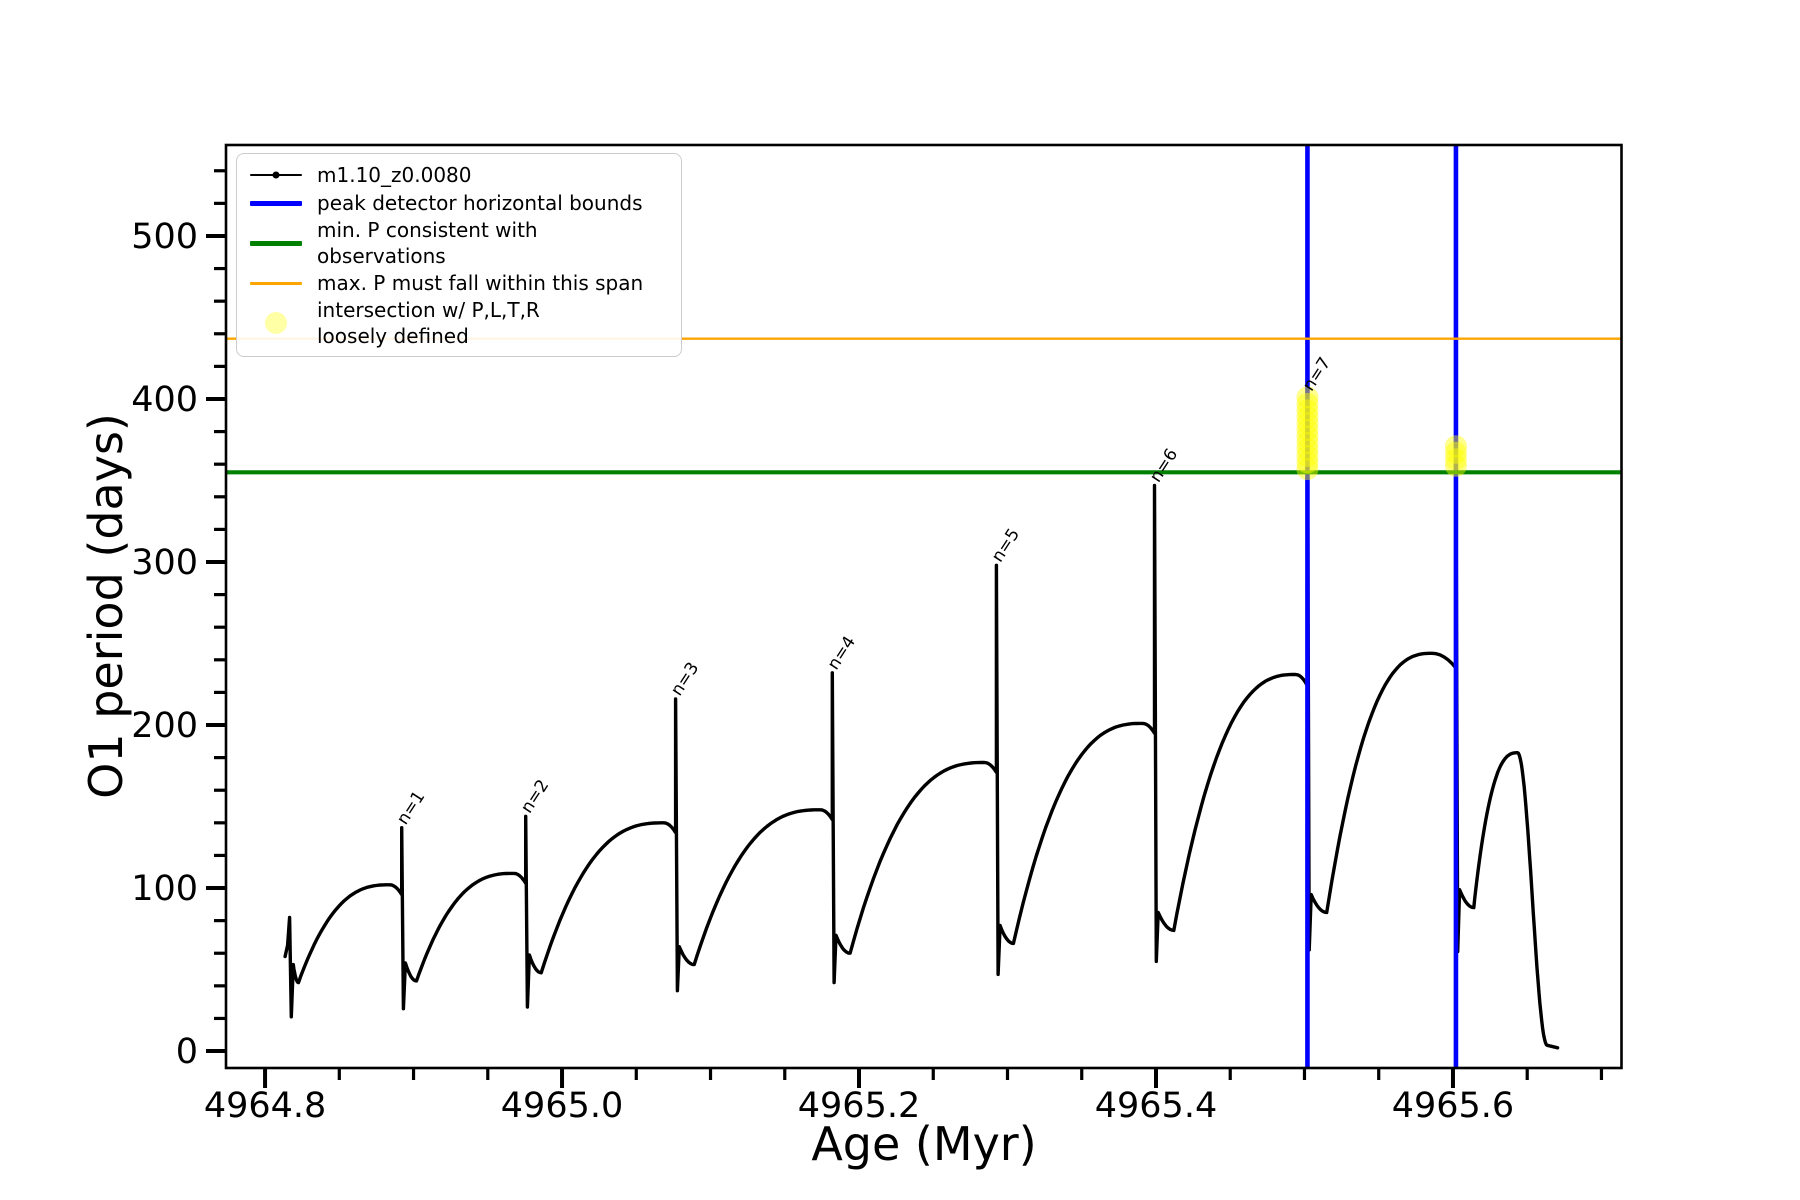 The height and width of the screenshot is (1200, 1800). What do you see at coordinates (164, 400) in the screenshot?
I see `y-tick-label: 400` at bounding box center [164, 400].